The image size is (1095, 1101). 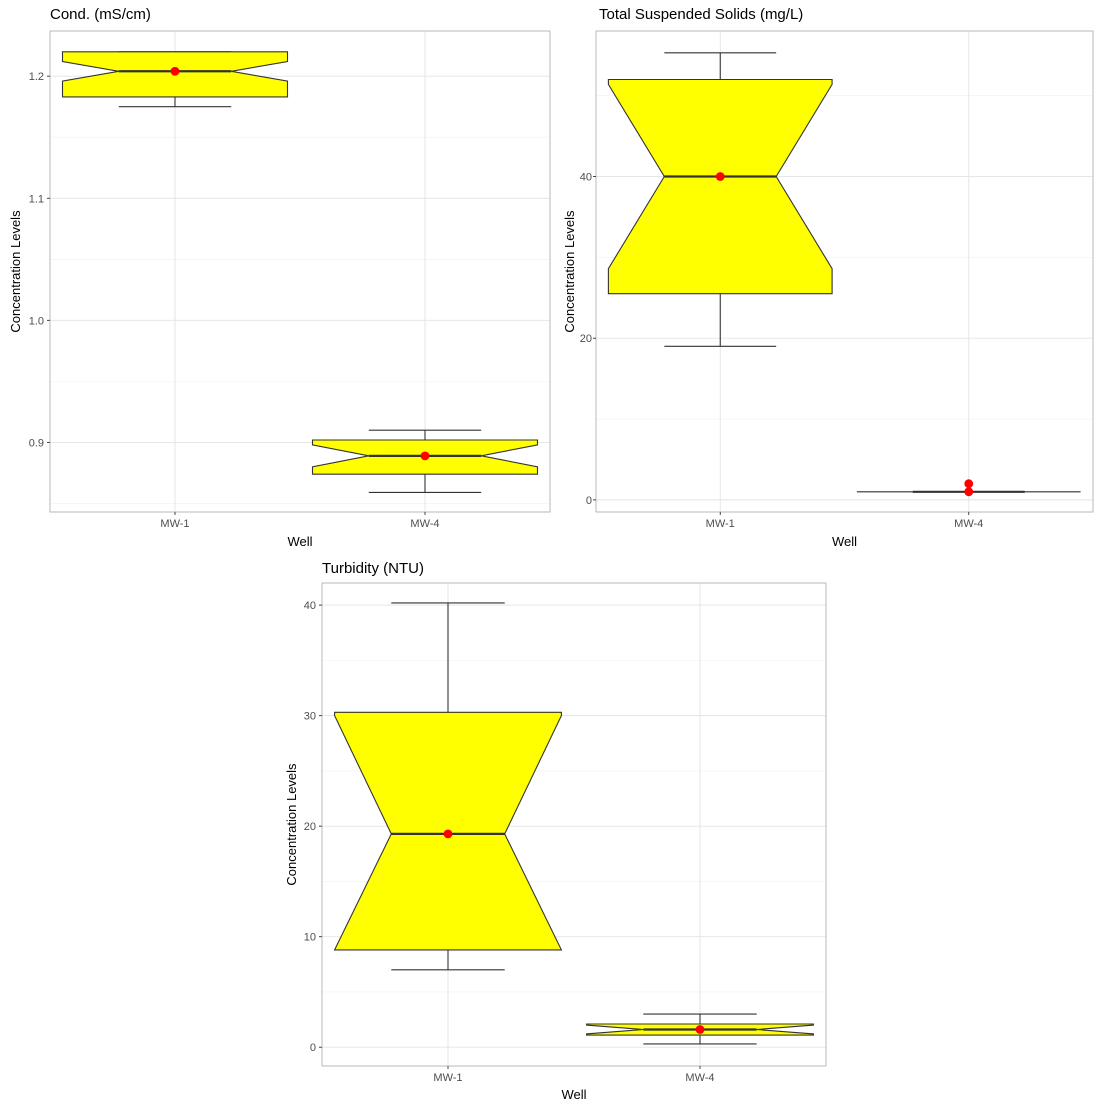 What do you see at coordinates (36, 77) in the screenshot?
I see `y-tick-label: 1.2` at bounding box center [36, 77].